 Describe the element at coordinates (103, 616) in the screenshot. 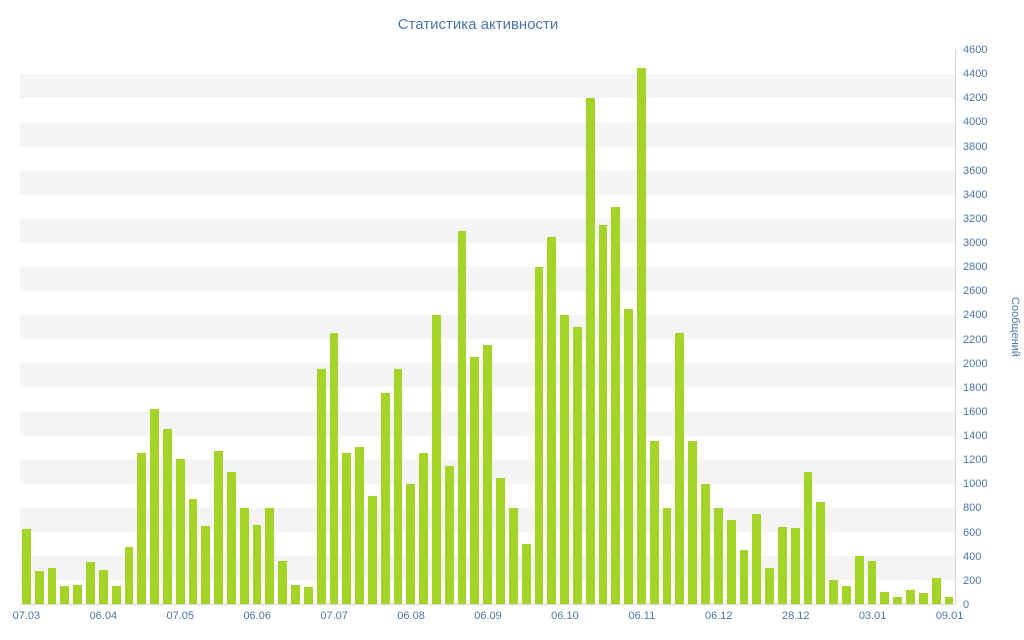

I see `x-tick-label: 06.04` at that location.